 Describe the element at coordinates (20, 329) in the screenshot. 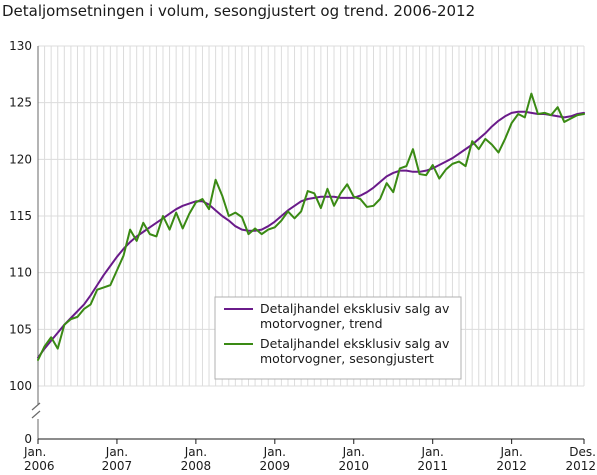

I see `y-tick-label: 105` at that location.